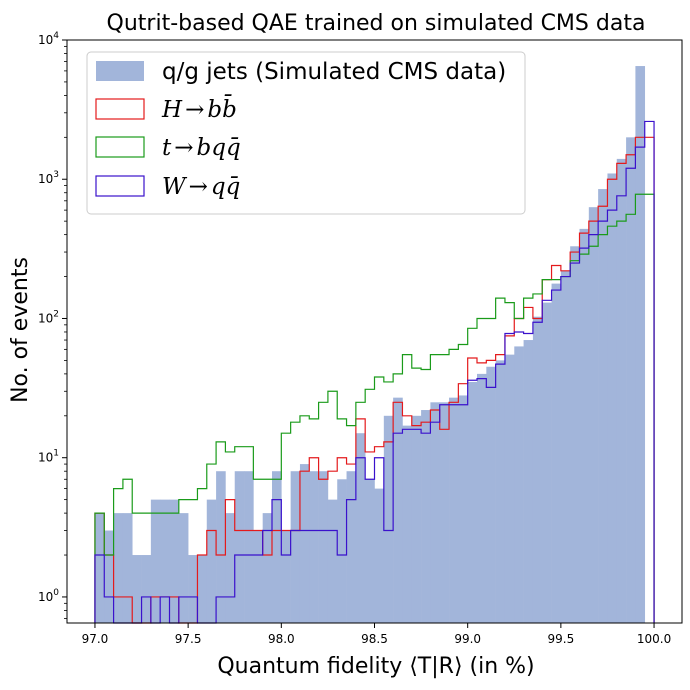  Describe the element at coordinates (120, 109) in the screenshot. I see `legend-swatch-h` at that location.